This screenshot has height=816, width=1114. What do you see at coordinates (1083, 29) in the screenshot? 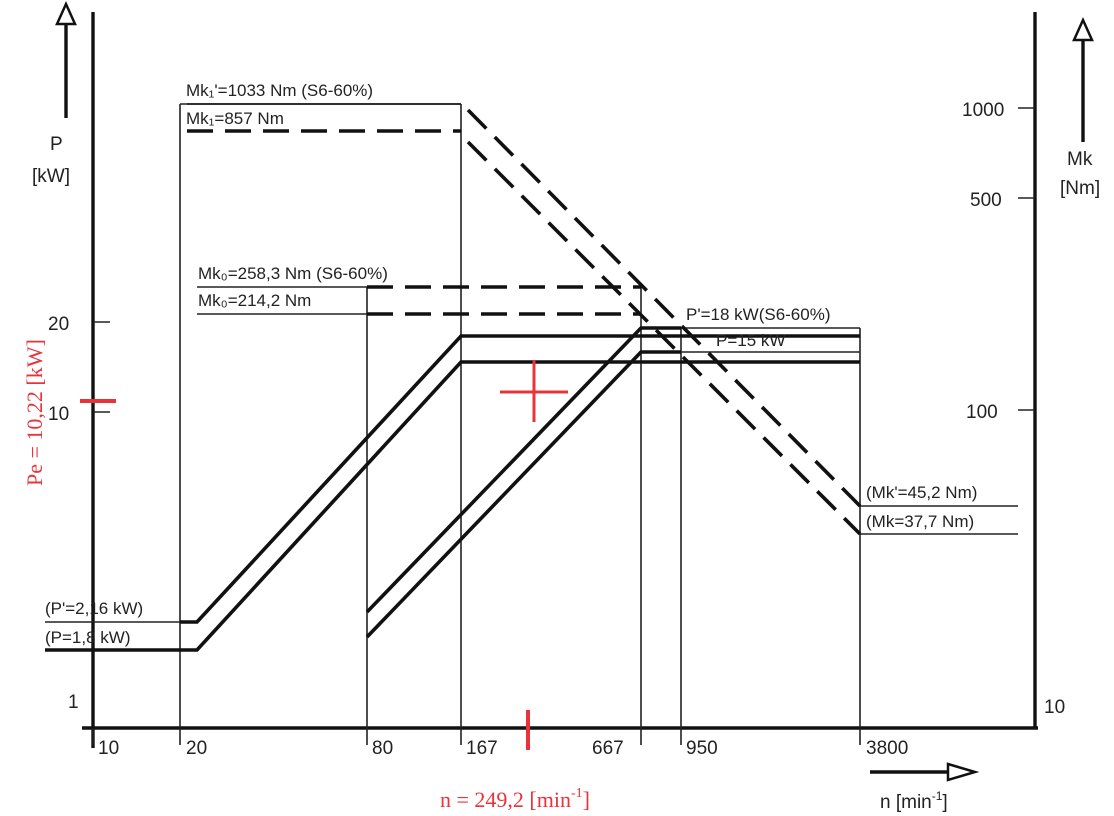
I see `right-axis-arrow-icon` at bounding box center [1083, 29].